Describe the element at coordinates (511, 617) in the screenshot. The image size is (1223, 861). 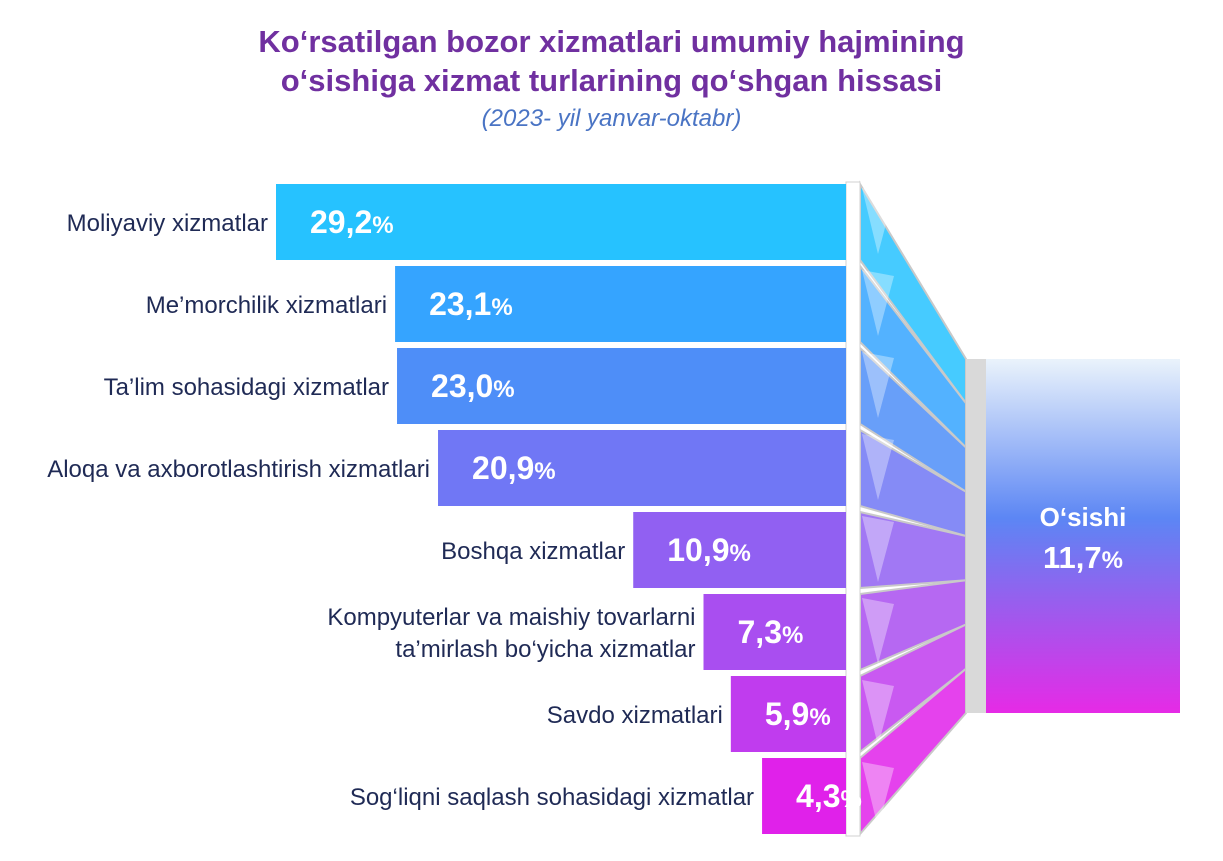
I see `category-label: Kompyuterlar va maishiy tovarlarni` at that location.